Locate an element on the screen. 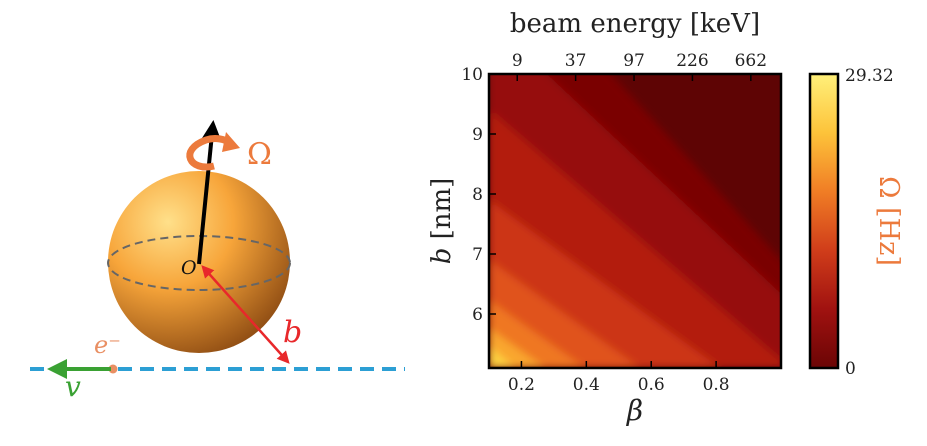 The height and width of the screenshot is (446, 927). omega-rotation-arrow is located at coordinates (213, 151).